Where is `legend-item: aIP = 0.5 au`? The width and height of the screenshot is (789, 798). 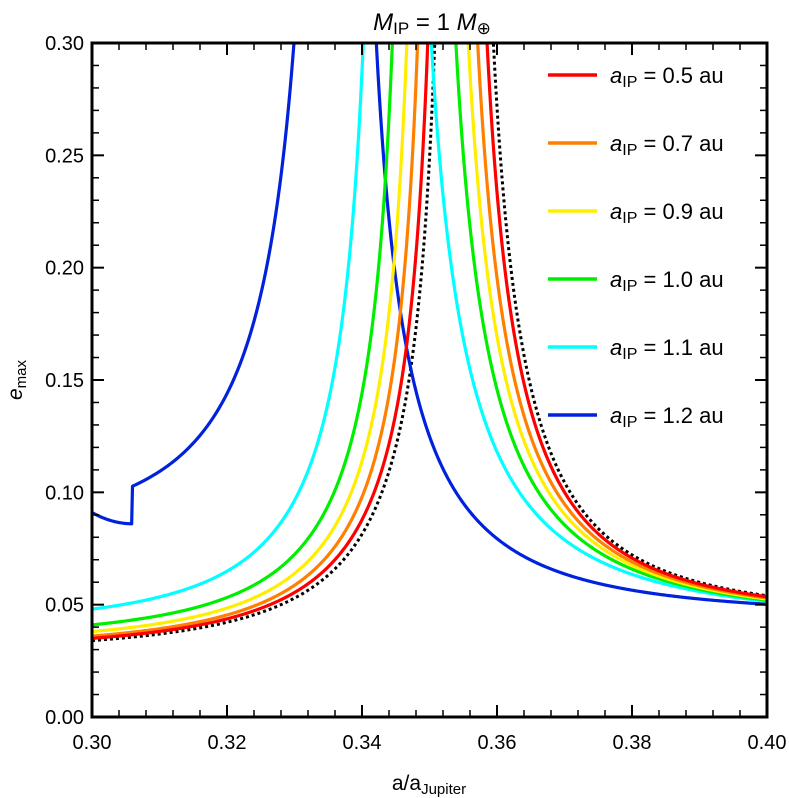
legend-item: aIP = 0.5 au is located at coordinates (636, 77).